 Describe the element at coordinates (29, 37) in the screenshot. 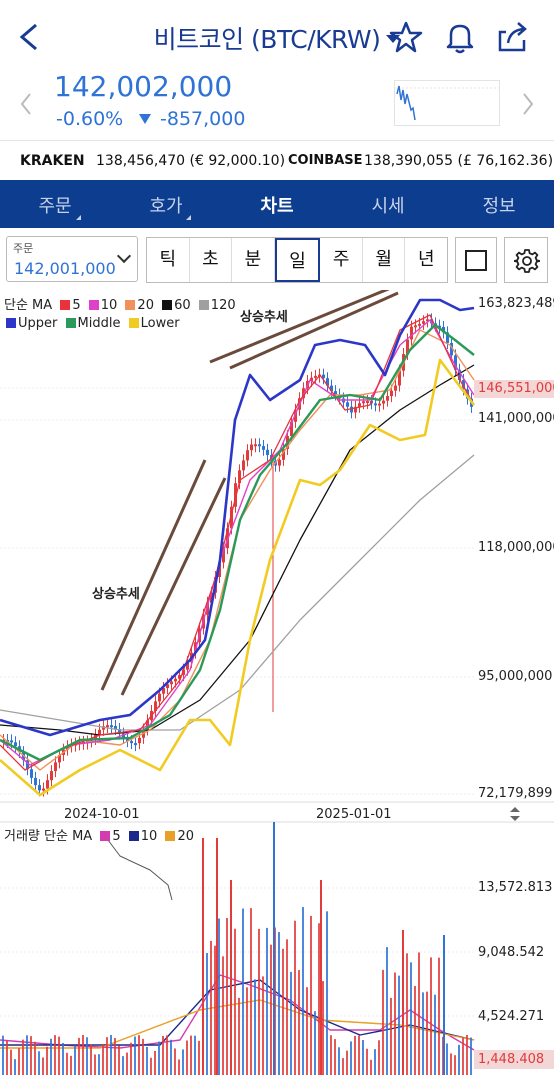

I see `back-icon` at that location.